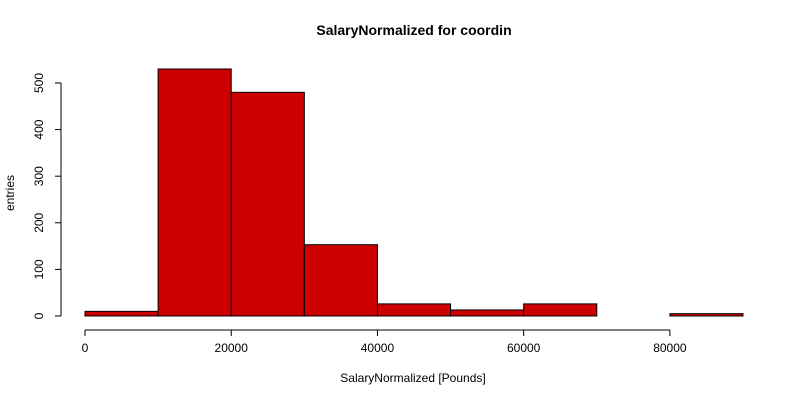 Image resolution: width=800 pixels, height=400 pixels. What do you see at coordinates (413, 30) in the screenshot?
I see `chart-title: SalaryNormalized for coordin` at bounding box center [413, 30].